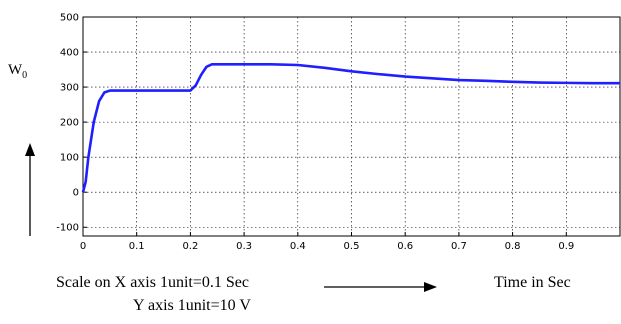 This screenshot has height=324, width=621. I want to click on x-scale-note: Scale on X axis 1unit=0.1 Sec, so click(152, 282).